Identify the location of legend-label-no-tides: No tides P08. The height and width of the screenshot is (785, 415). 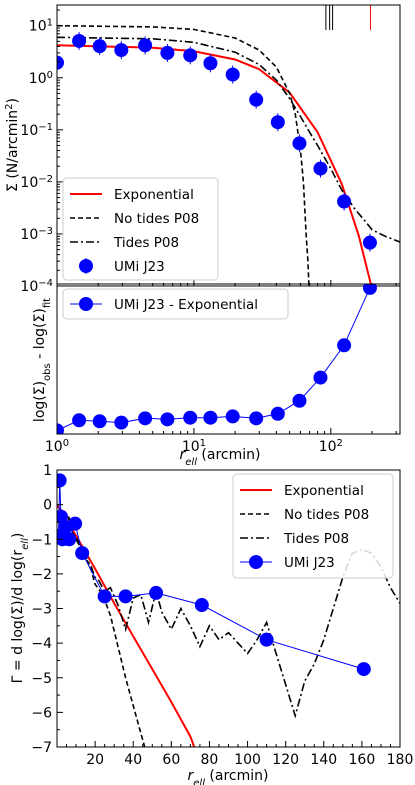
(156, 219).